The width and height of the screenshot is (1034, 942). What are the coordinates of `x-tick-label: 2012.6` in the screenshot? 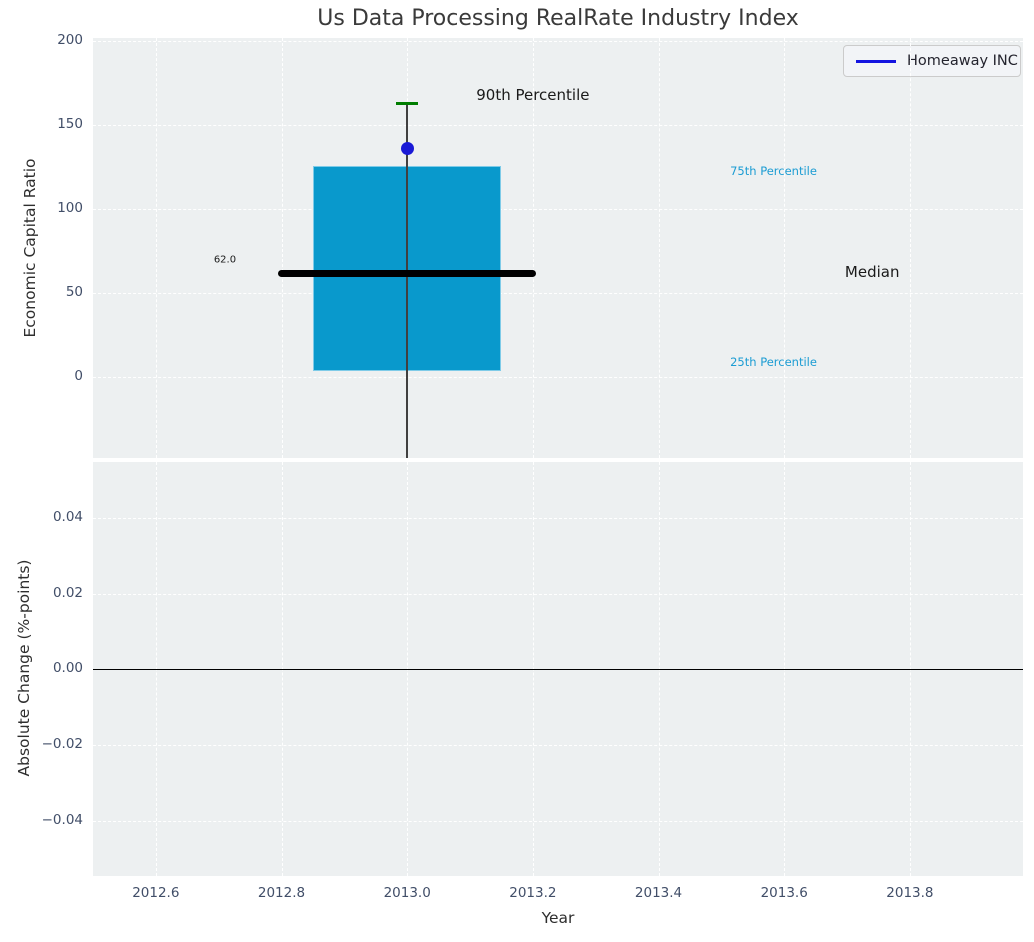 It's located at (156, 893).